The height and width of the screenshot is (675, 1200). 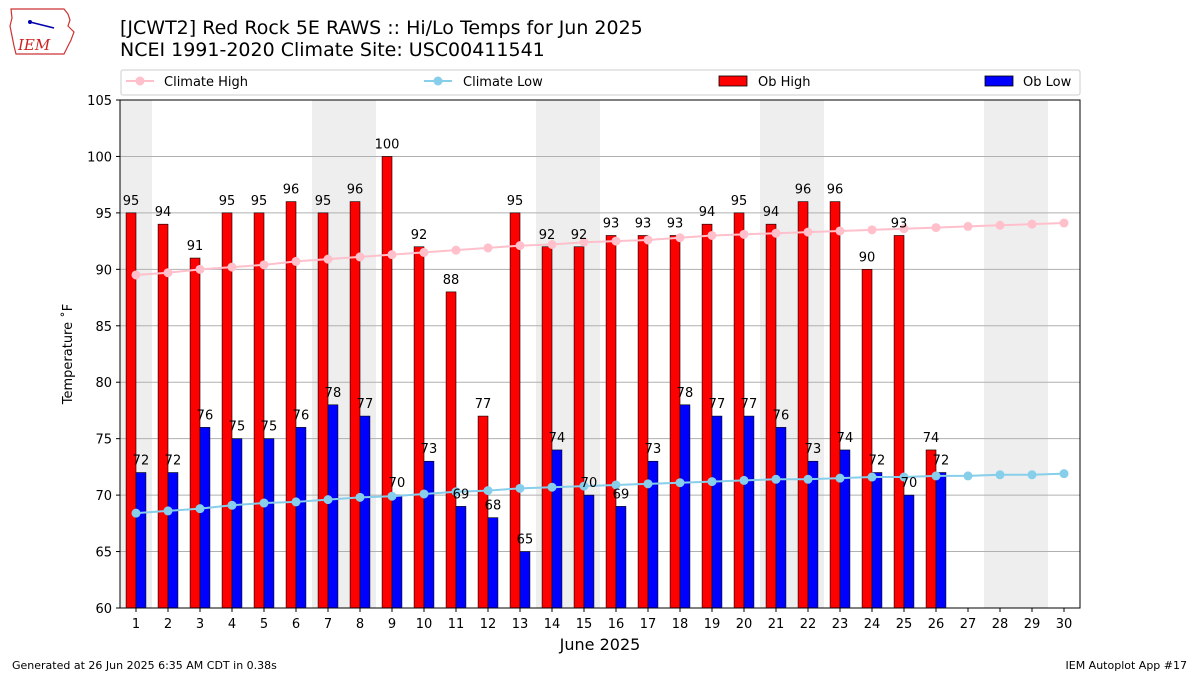 I want to click on ob-low-label-day-14: 74, so click(x=557, y=438).